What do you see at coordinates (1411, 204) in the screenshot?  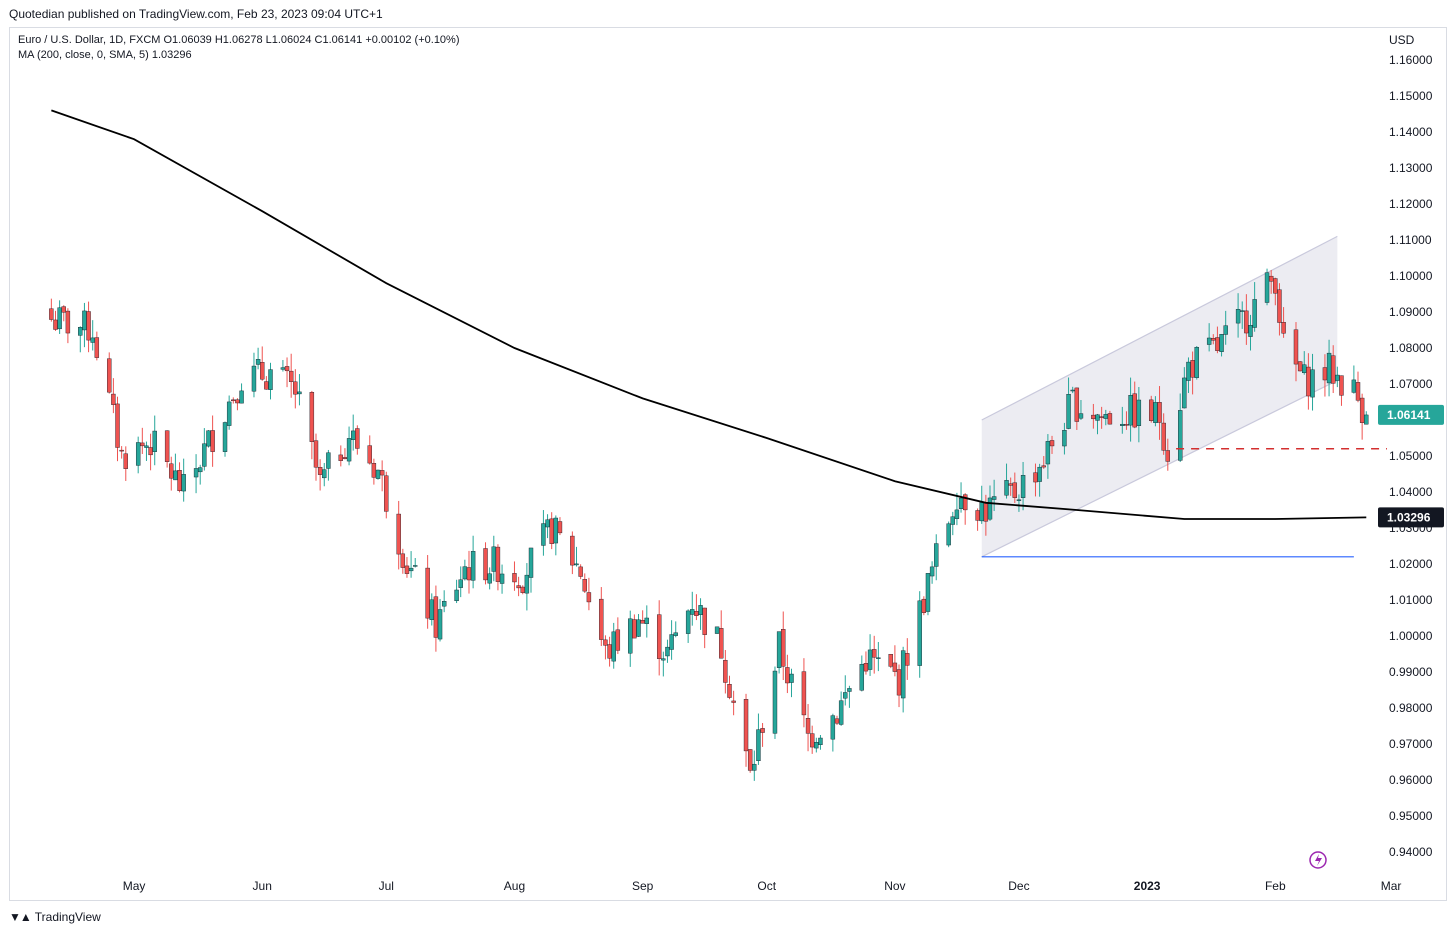 I see `y-tick-label: 1.12000` at bounding box center [1411, 204].